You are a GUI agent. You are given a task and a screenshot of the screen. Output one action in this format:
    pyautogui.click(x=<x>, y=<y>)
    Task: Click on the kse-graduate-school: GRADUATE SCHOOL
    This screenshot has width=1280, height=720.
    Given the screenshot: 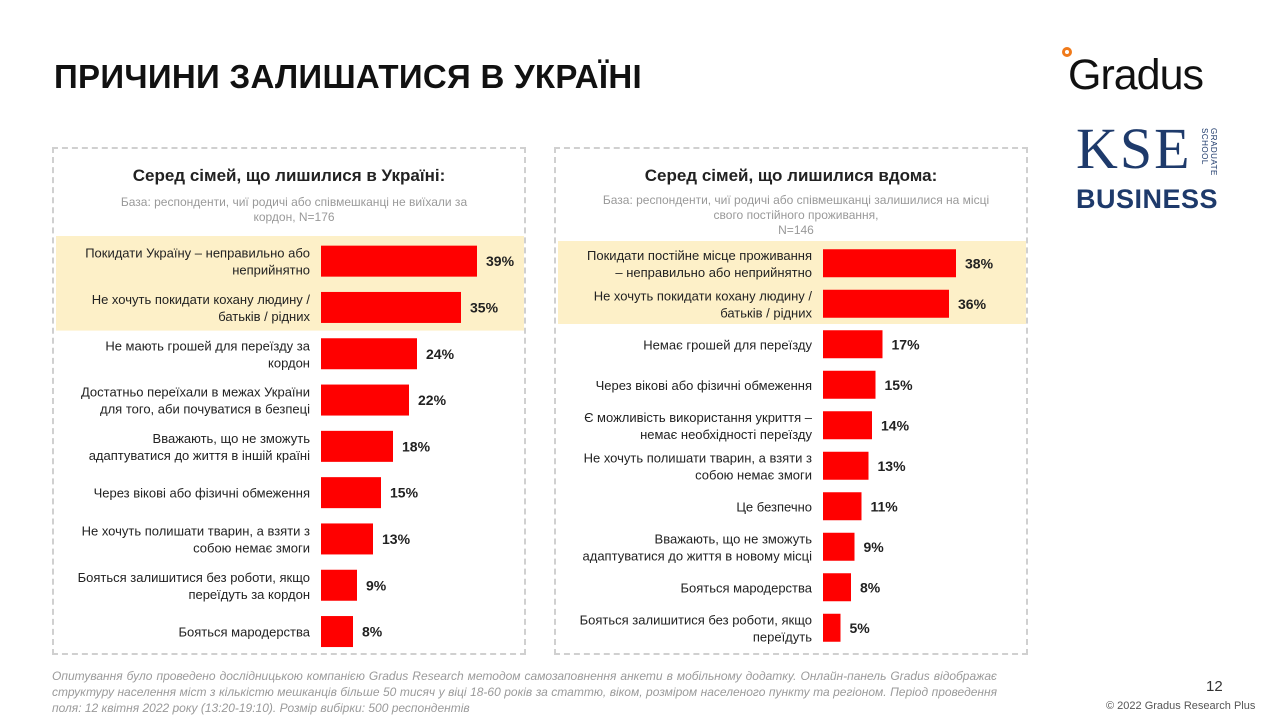 What is the action you would take?
    pyautogui.click(x=1211, y=155)
    